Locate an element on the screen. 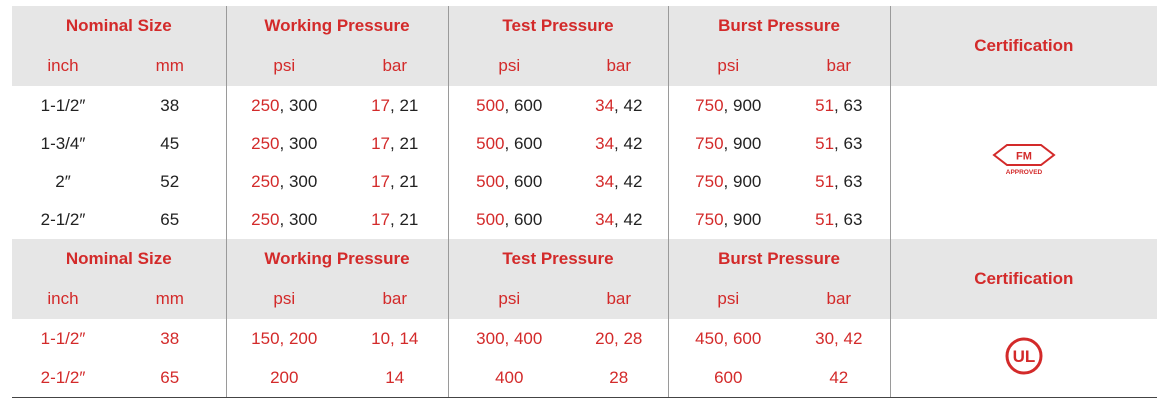 Image resolution: width=1168 pixels, height=420 pixels. tp-bar-cell: 28 is located at coordinates (619, 378).